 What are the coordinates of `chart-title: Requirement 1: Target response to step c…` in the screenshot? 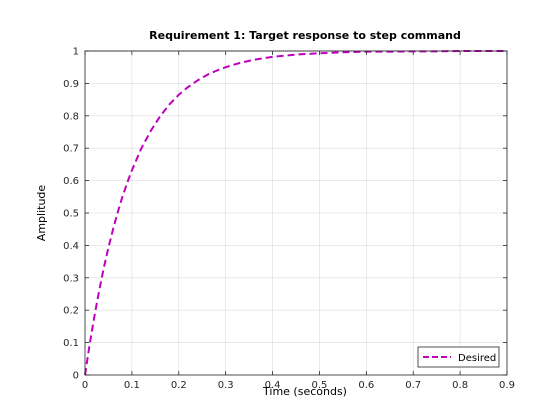 It's located at (305, 35).